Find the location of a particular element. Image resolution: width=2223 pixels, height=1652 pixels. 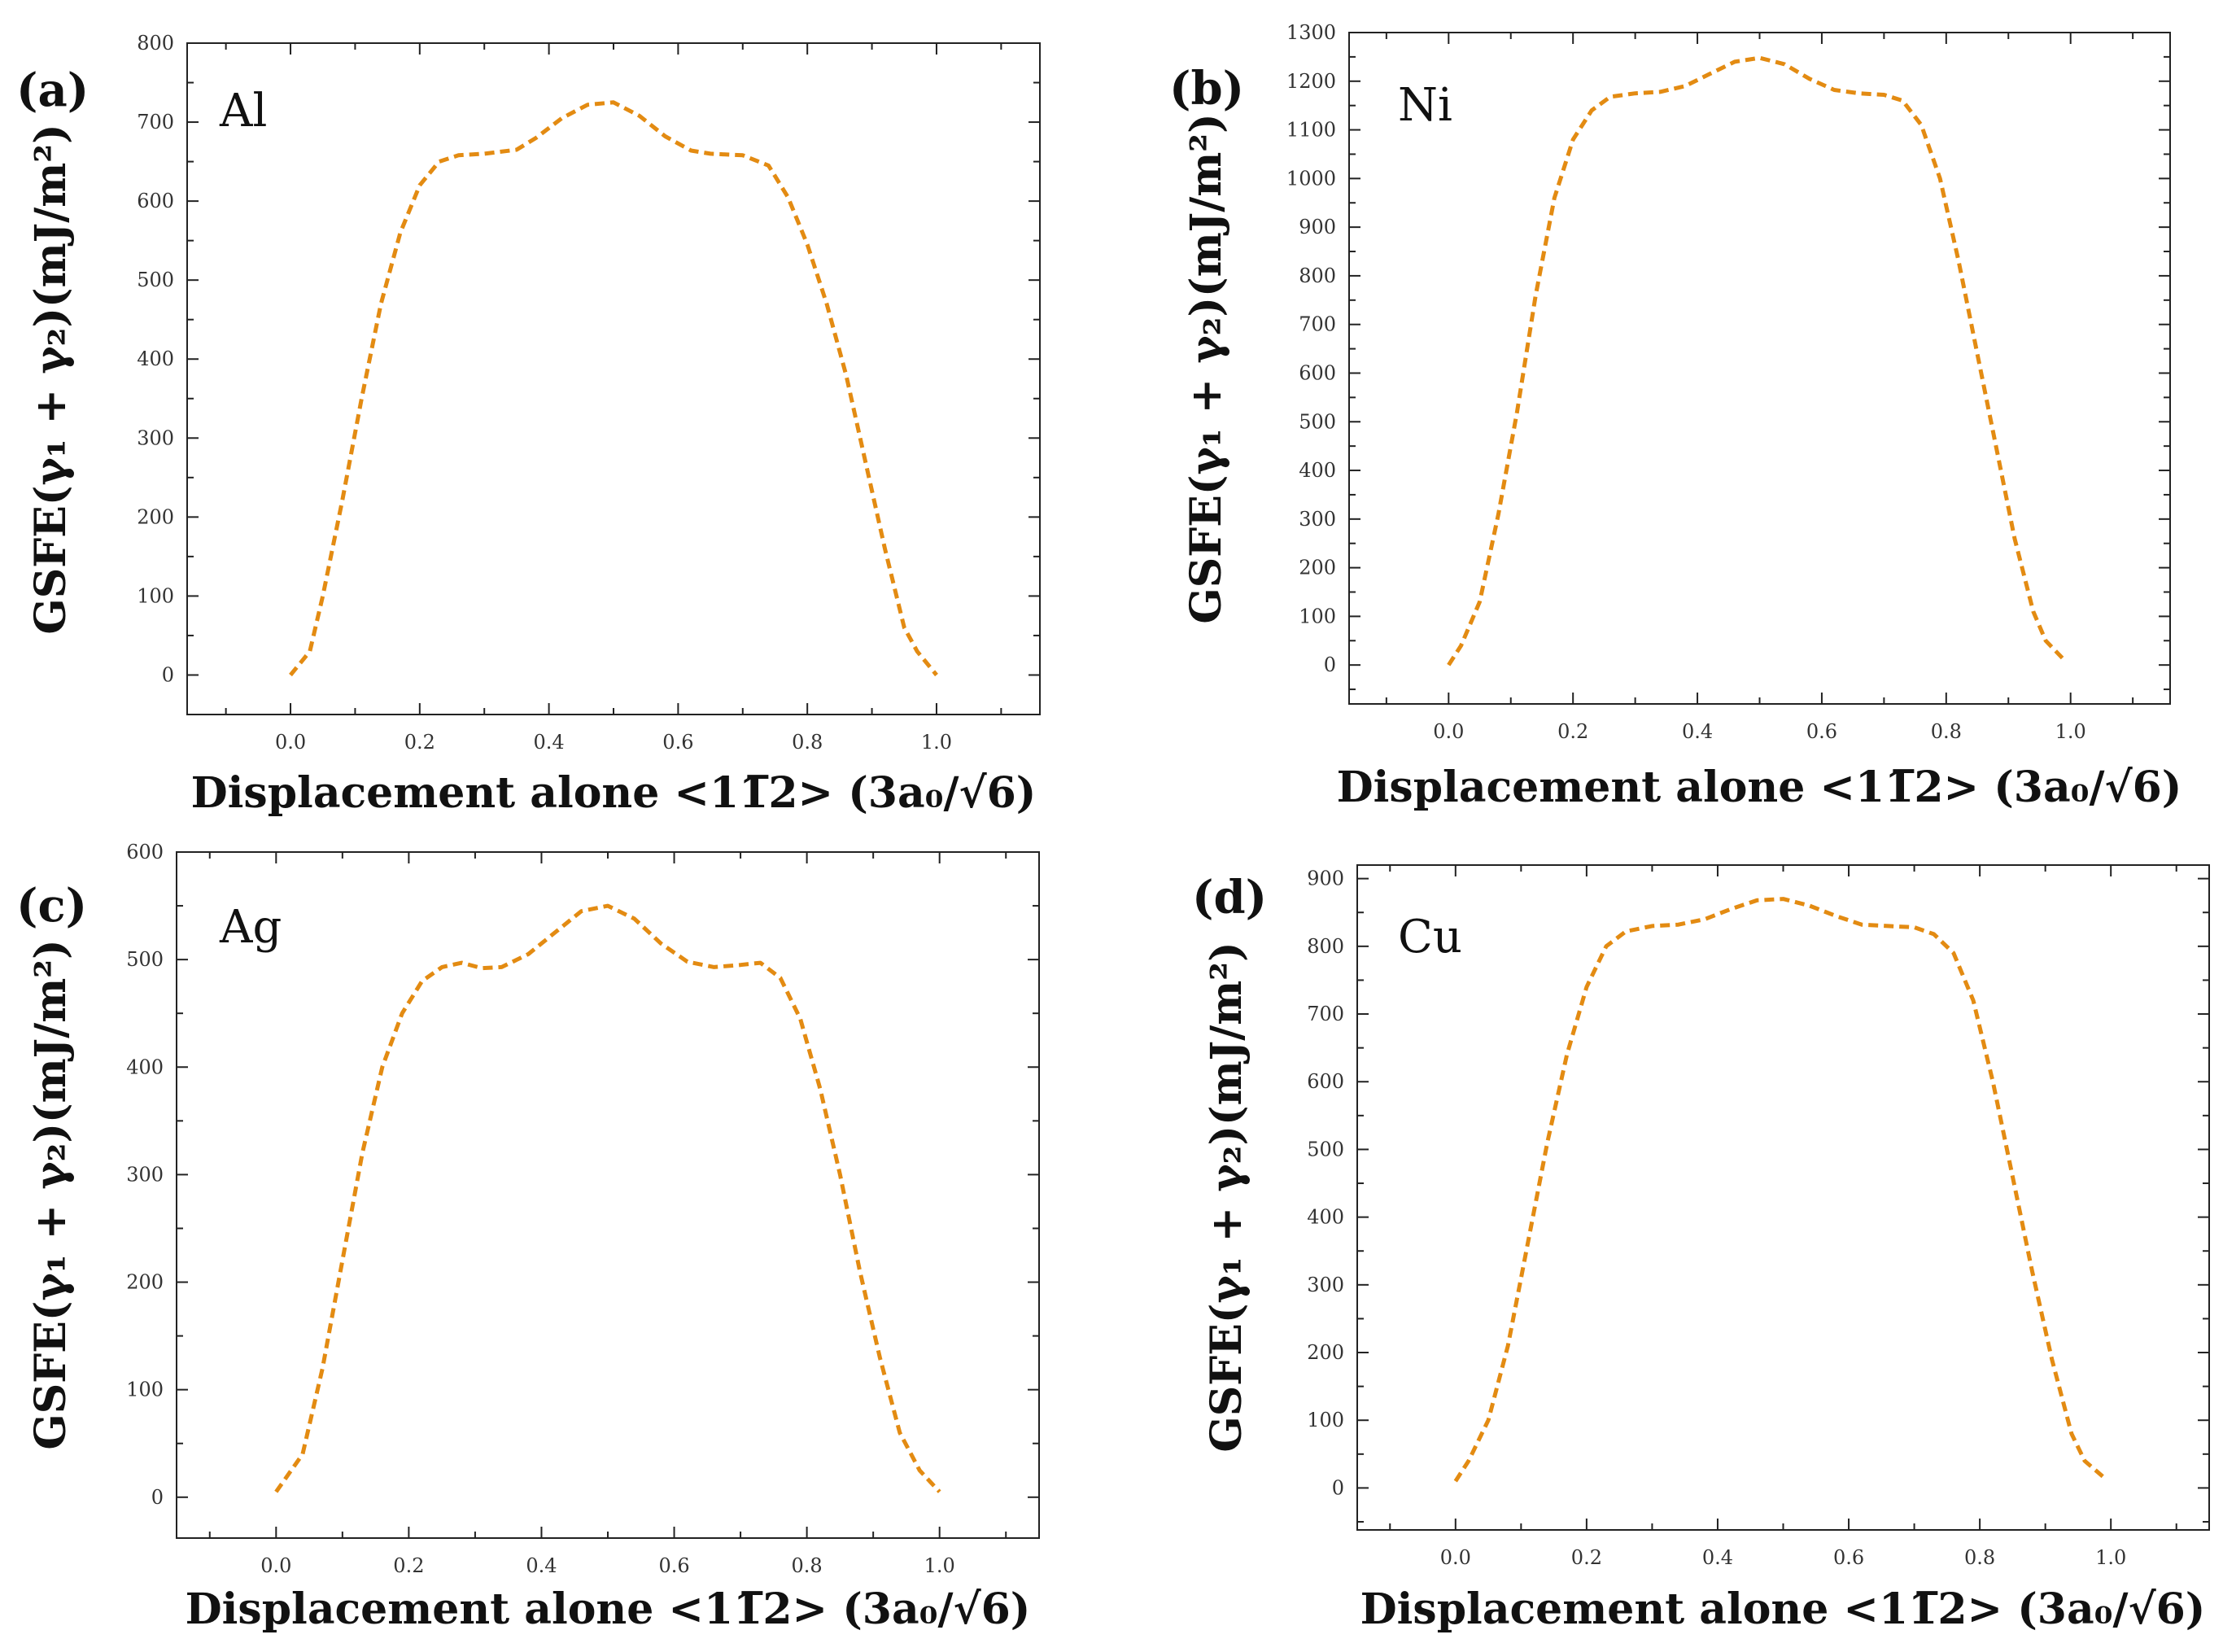

y-tick-label: 1200 is located at coordinates (1311, 81).